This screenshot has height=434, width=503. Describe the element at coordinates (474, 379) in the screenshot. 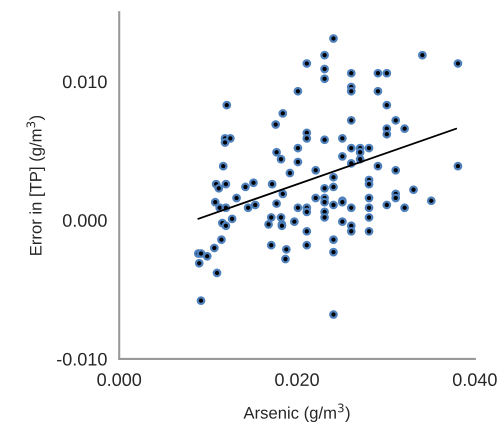

I see `x-tick-label: 0.040` at that location.